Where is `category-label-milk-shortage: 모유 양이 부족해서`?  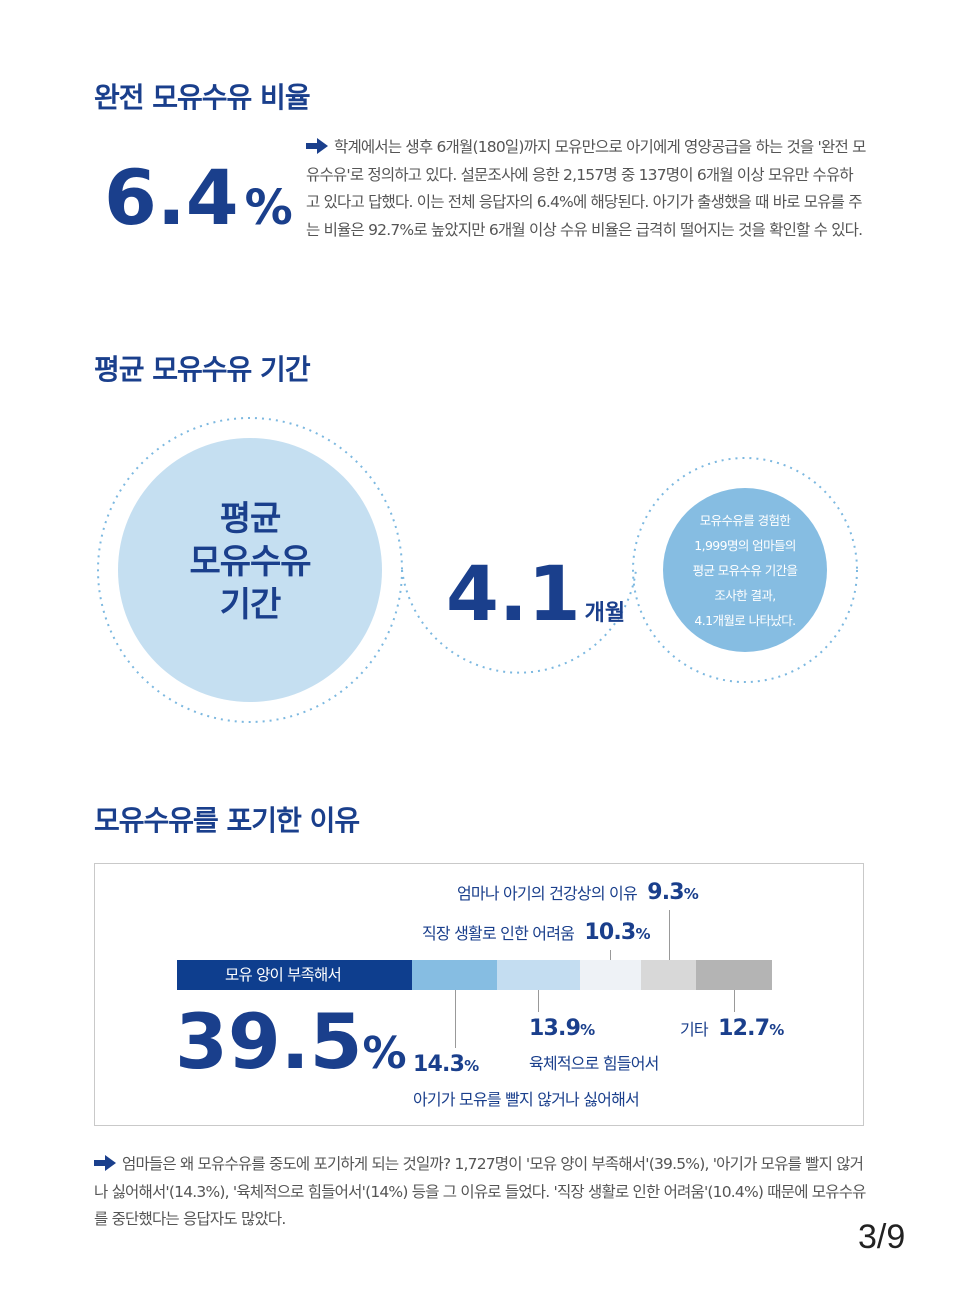
category-label-milk-shortage: 모유 양이 부족해서 is located at coordinates (283, 975).